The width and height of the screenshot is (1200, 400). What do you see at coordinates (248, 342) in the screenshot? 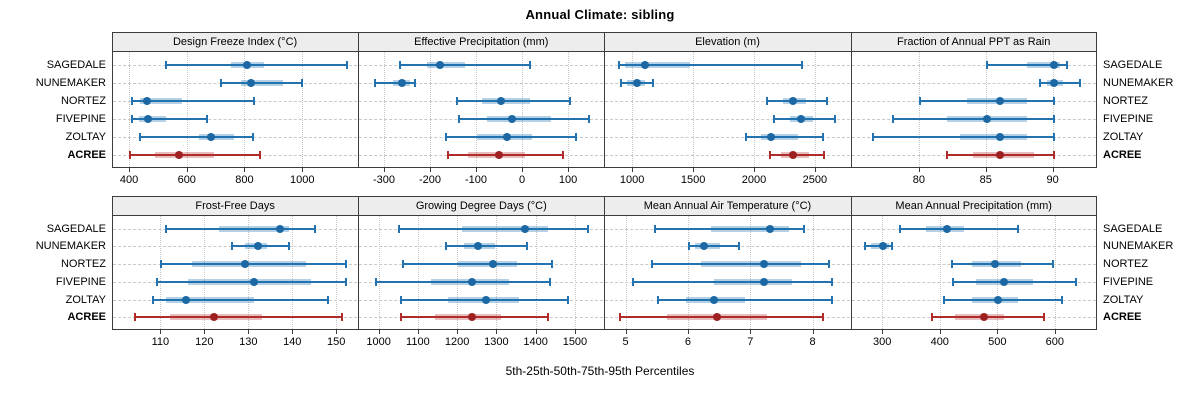
I see `axis-tick-label: 130` at bounding box center [248, 342].